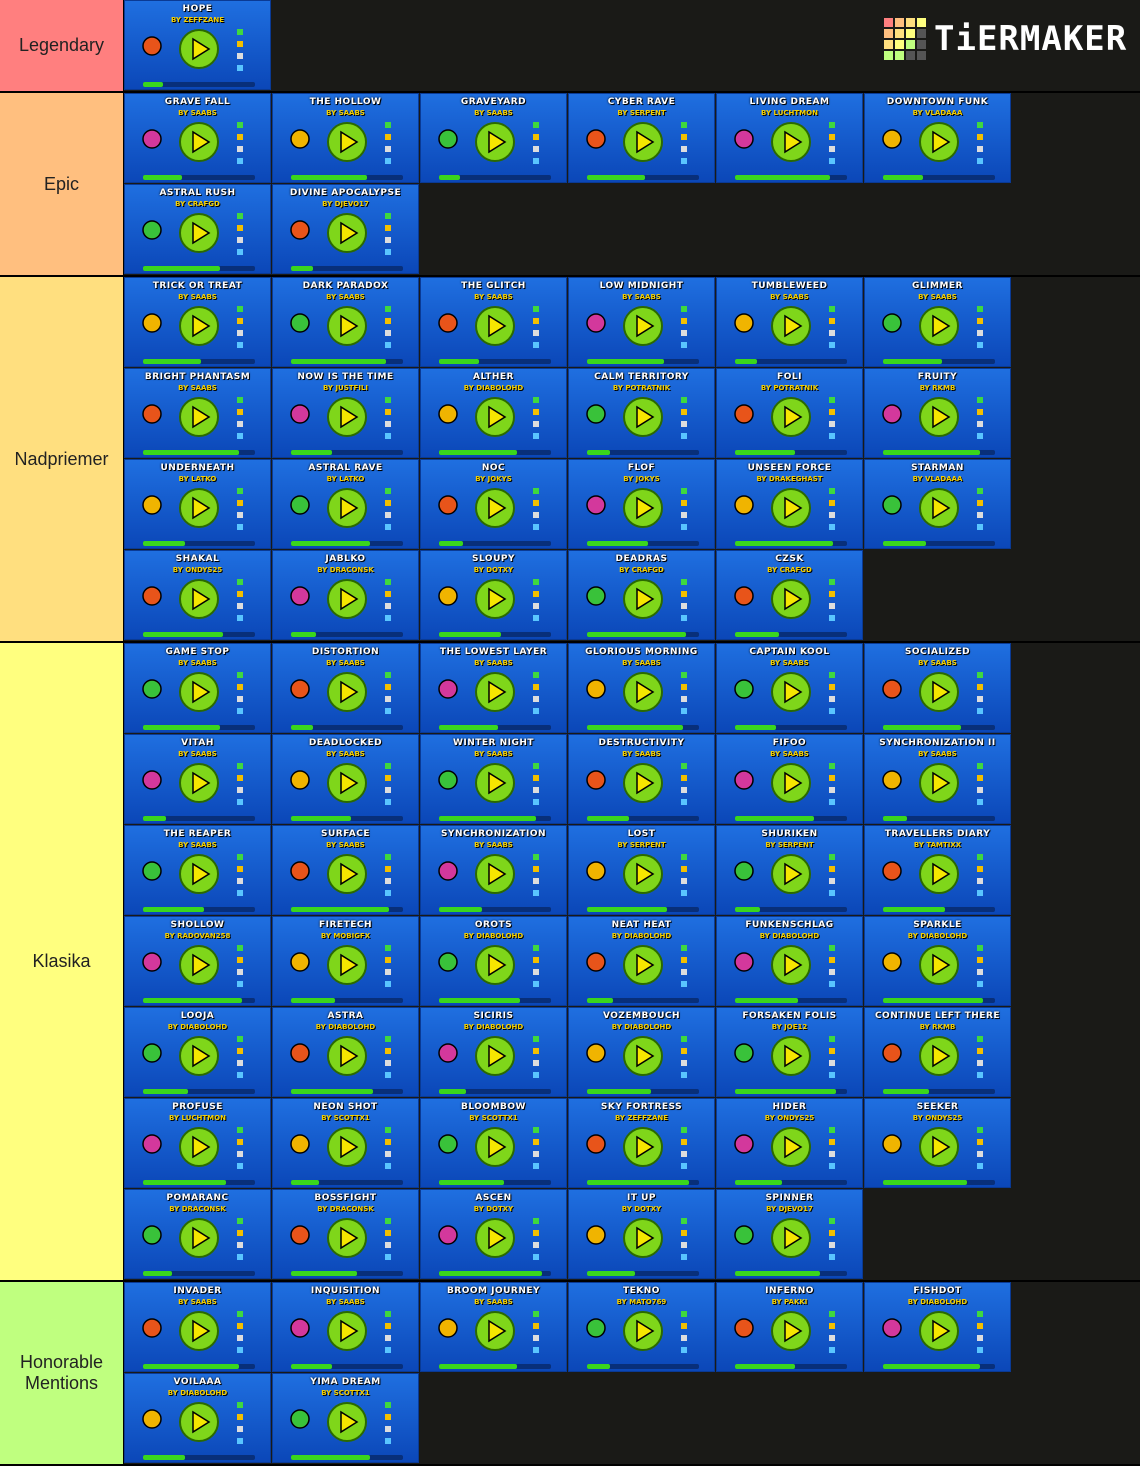  I want to click on level-name: Dark Paradox, so click(345, 286).